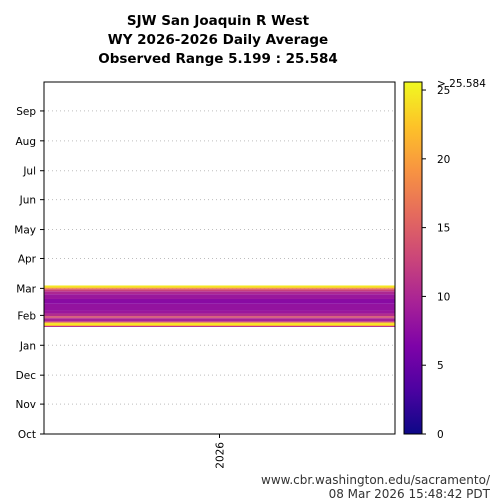 The image size is (500, 500). I want to click on colorbar-tick-label: 25, so click(443, 91).